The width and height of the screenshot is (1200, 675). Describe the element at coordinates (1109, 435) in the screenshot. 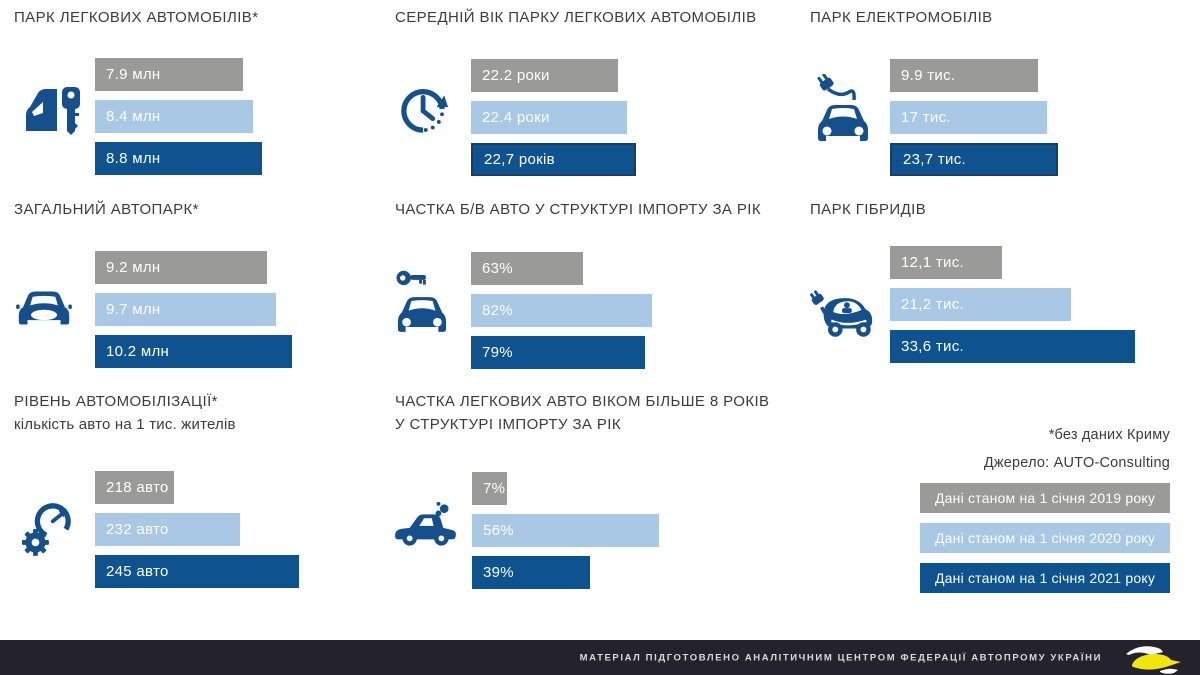

I see `crimea-note: *без даних Криму` at that location.